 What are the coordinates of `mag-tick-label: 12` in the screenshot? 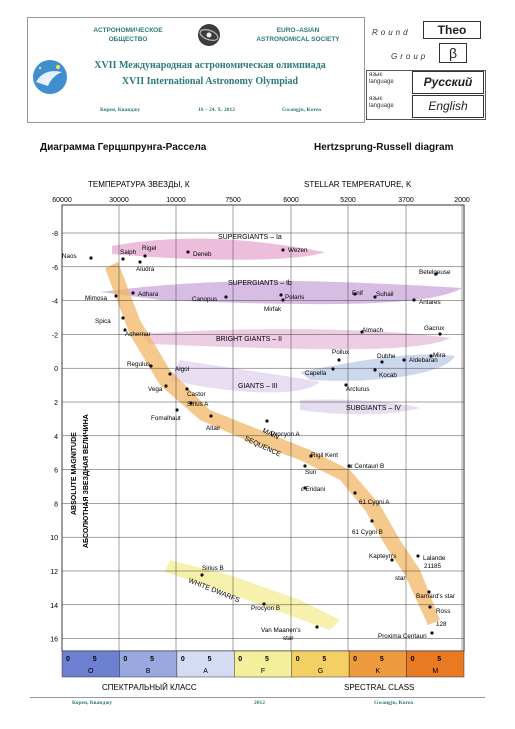 It's located at (54, 572).